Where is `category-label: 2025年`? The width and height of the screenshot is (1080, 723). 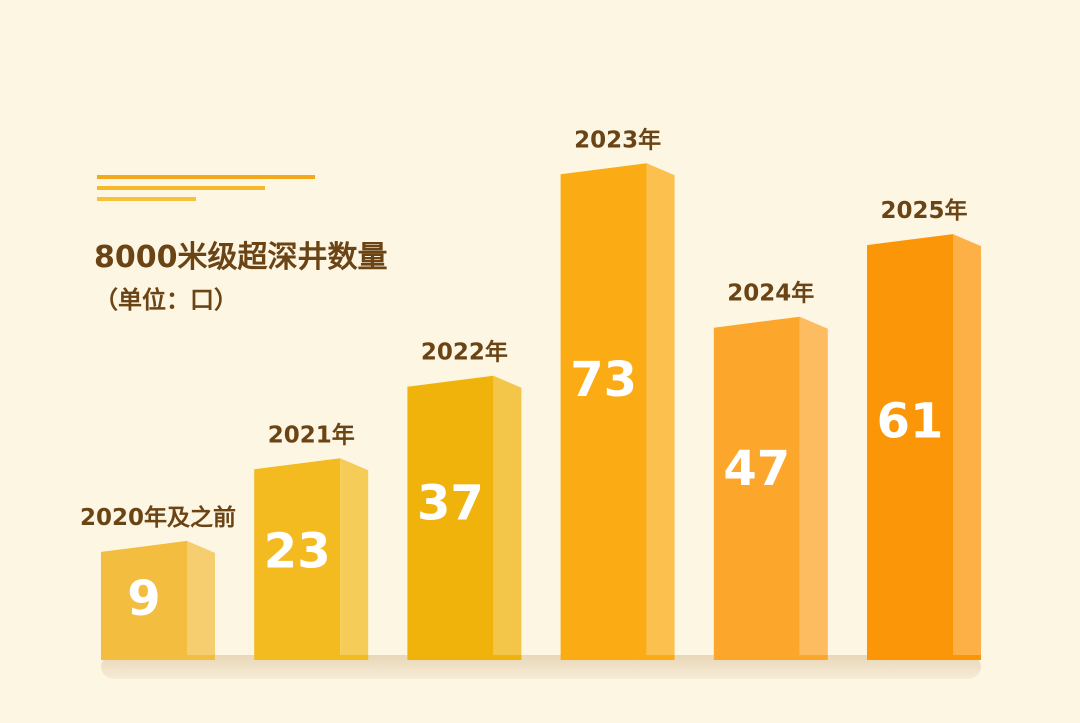 category-label: 2025年 is located at coordinates (923, 210).